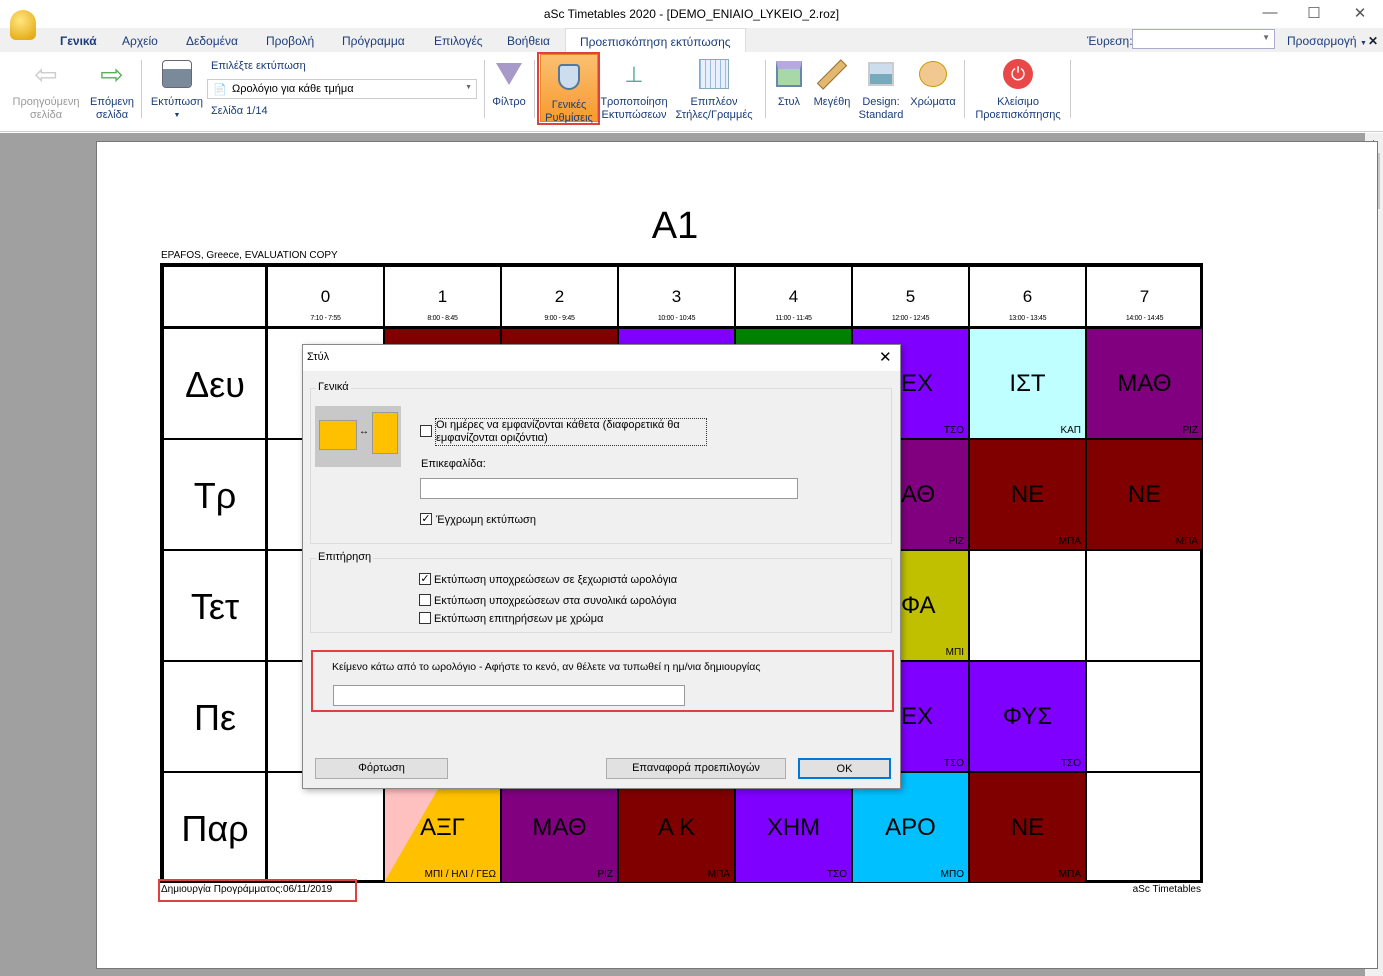 This screenshot has height=976, width=1383. What do you see at coordinates (676, 297) in the screenshot?
I see `period-header: 3 10:00 - 10:45` at bounding box center [676, 297].